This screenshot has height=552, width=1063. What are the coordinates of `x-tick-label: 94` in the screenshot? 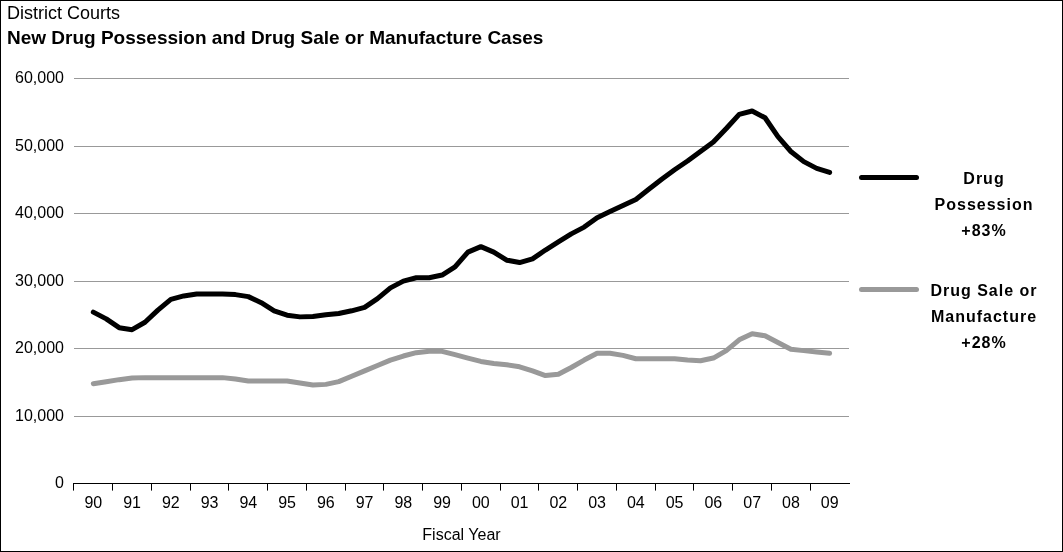 It's located at (248, 502).